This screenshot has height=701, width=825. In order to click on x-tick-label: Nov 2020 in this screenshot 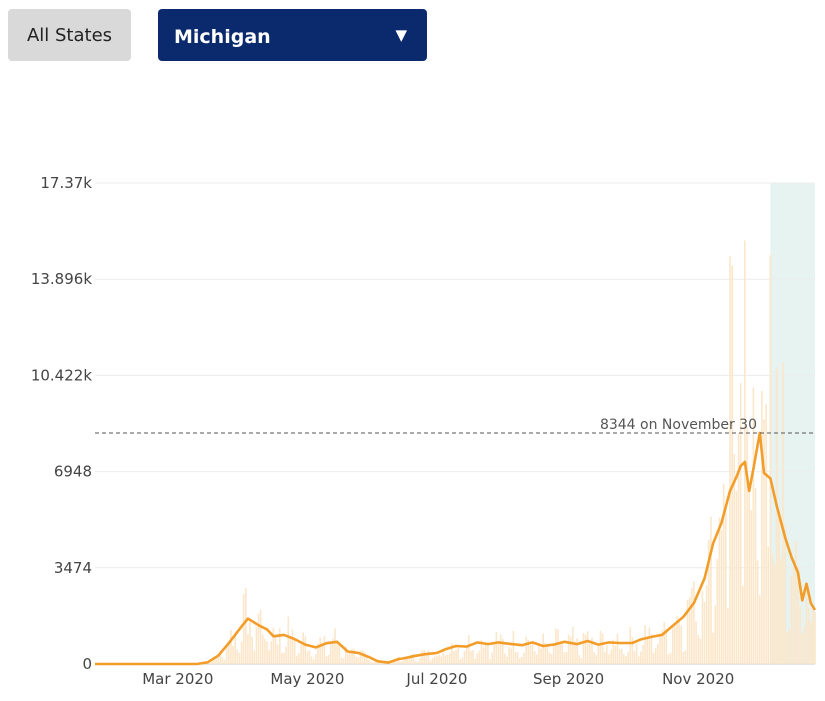, I will do `click(698, 679)`.